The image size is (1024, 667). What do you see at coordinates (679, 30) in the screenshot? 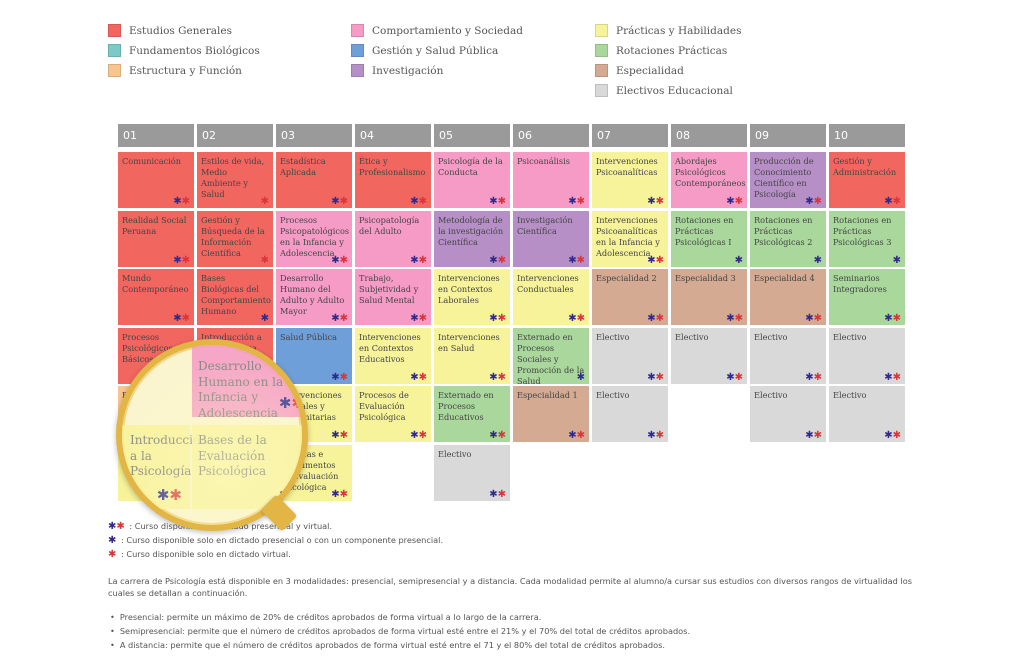
I see `legend-label: Prácticas y Habilidades` at bounding box center [679, 30].